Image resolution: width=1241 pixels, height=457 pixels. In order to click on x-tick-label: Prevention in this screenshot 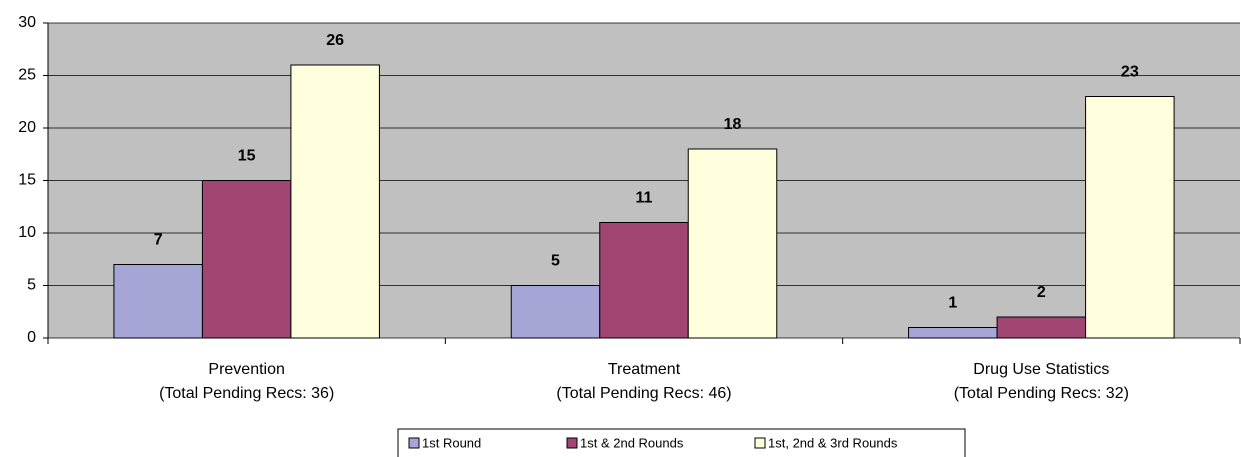, I will do `click(246, 369)`.